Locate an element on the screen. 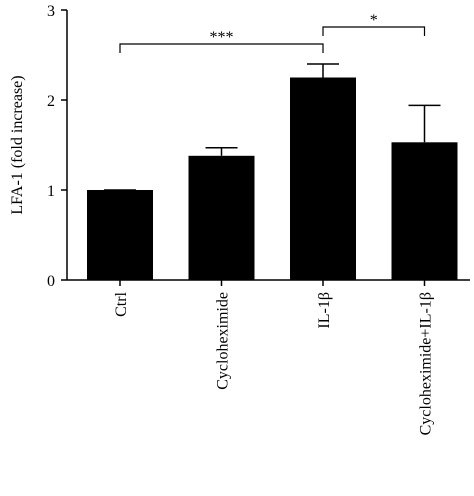 Image resolution: width=474 pixels, height=496 pixels. x-tick-label: Ctrl is located at coordinates (121, 303).